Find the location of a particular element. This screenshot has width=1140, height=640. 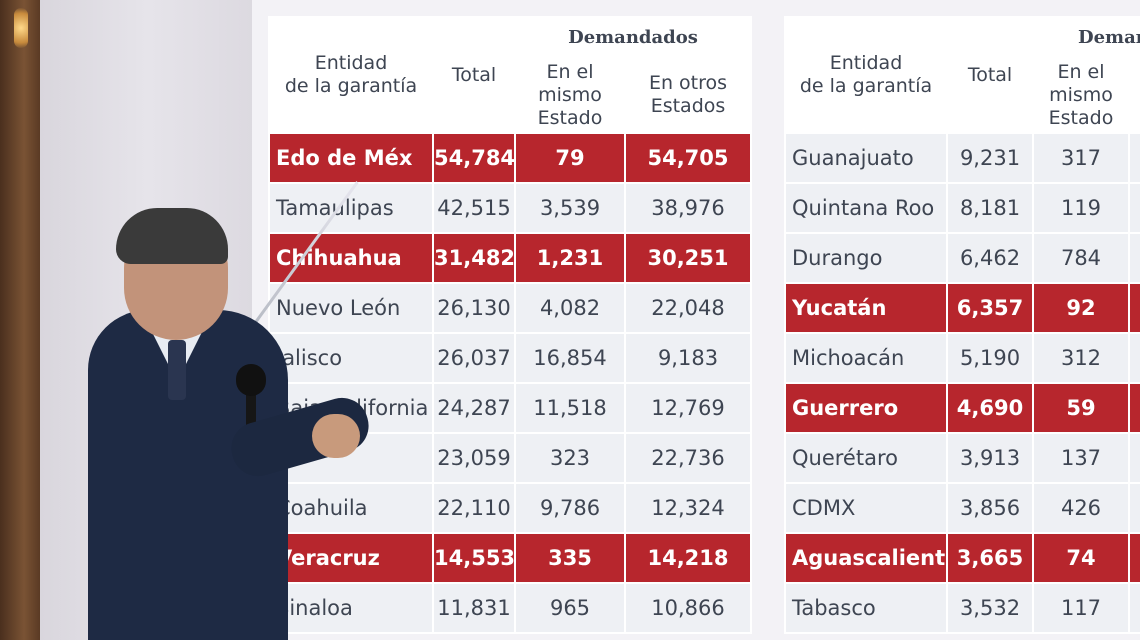

cell-name: Michoacán is located at coordinates (866, 358).